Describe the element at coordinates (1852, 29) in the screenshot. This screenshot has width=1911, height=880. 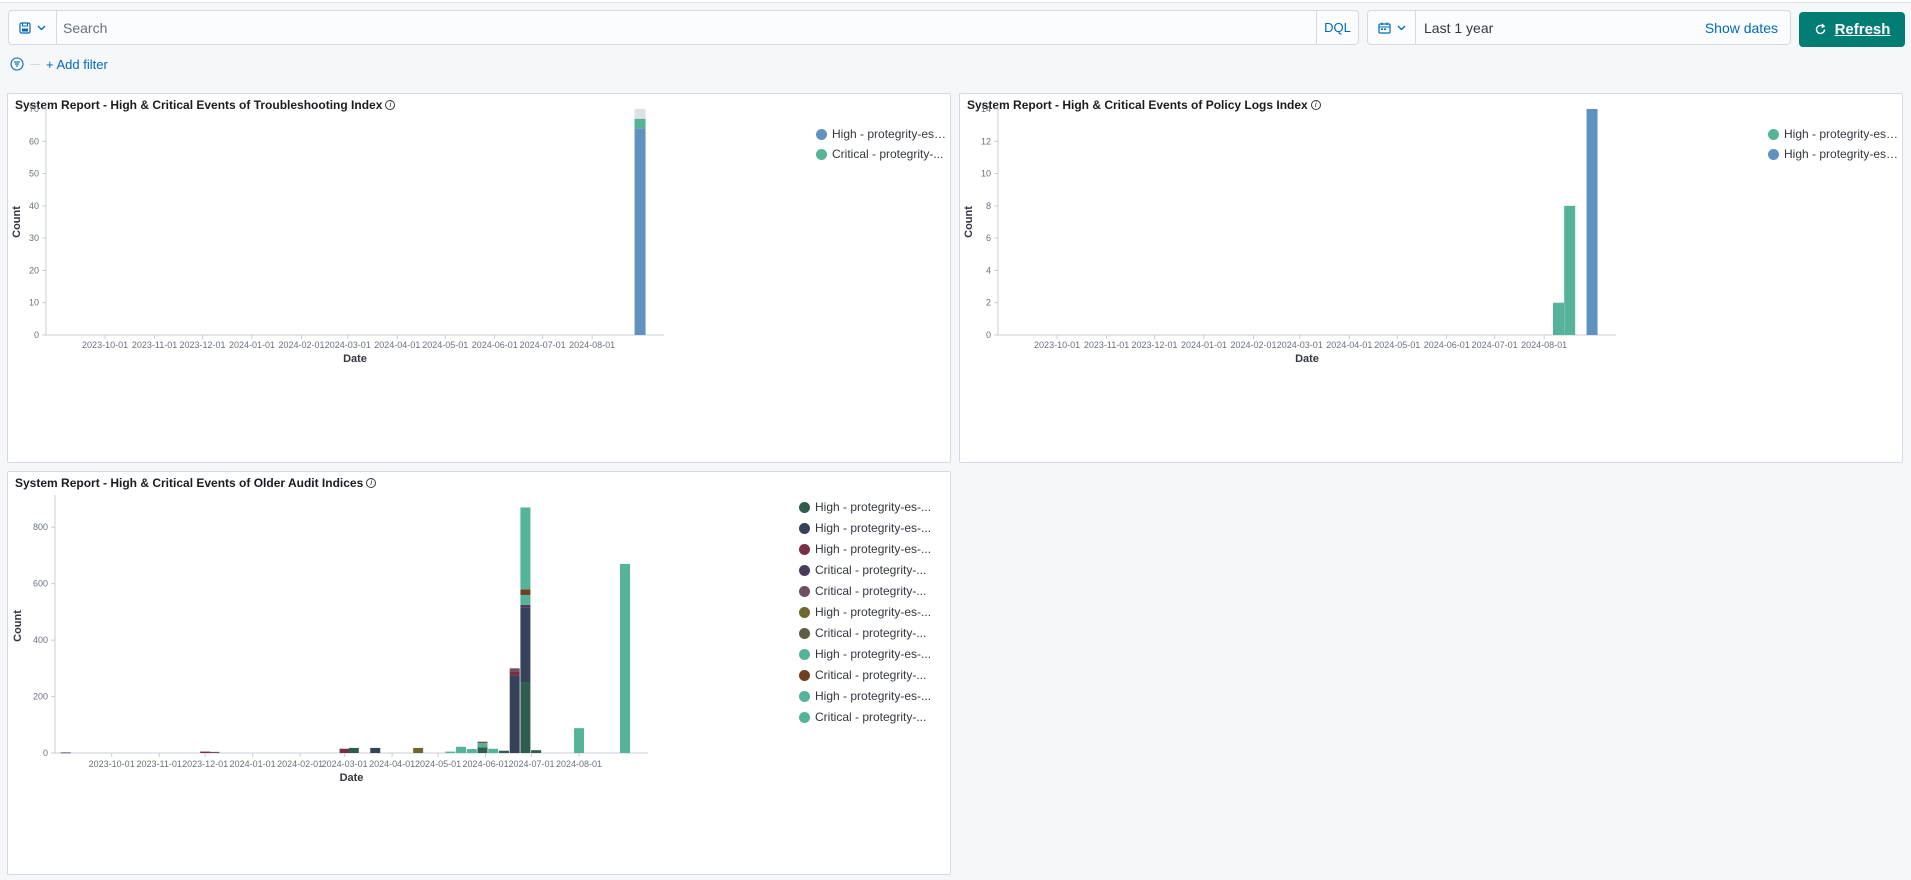
I see `refresh-button: Refresh` at that location.